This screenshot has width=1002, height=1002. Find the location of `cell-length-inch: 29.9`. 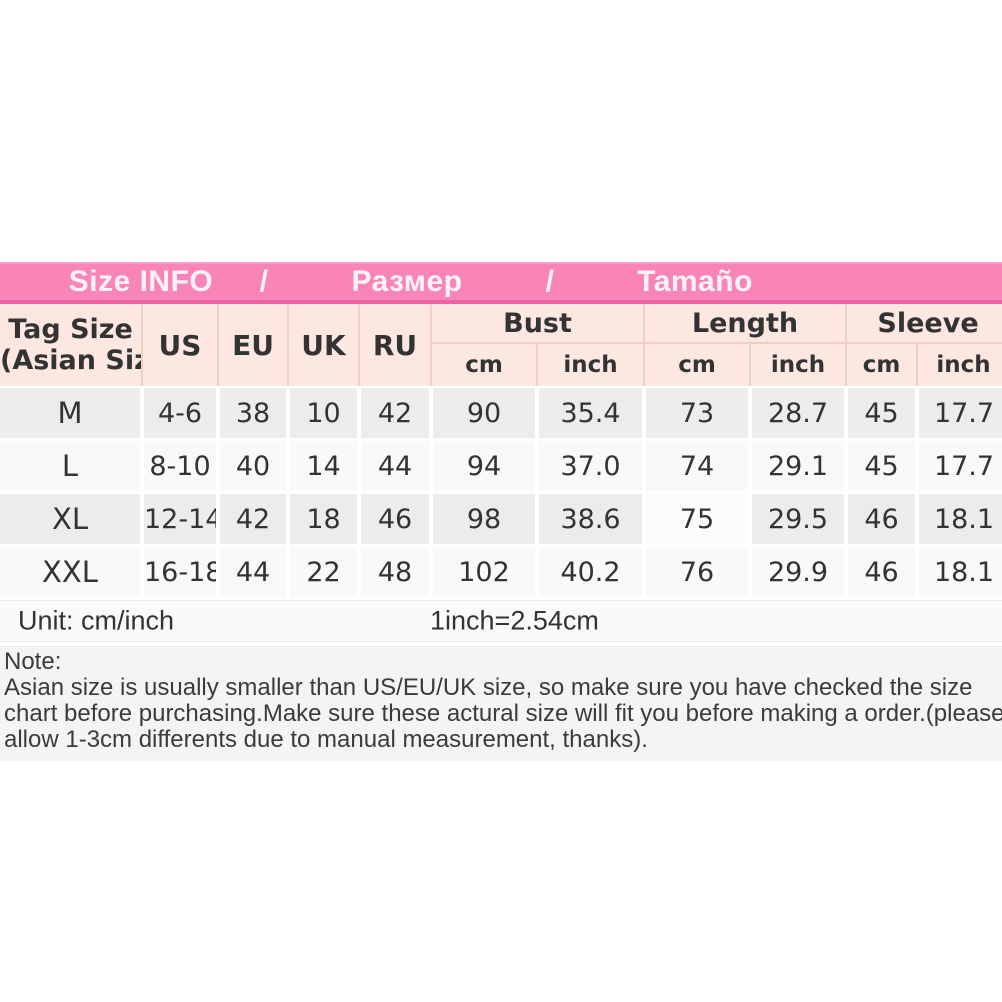

cell-length-inch: 29.9 is located at coordinates (799, 572).